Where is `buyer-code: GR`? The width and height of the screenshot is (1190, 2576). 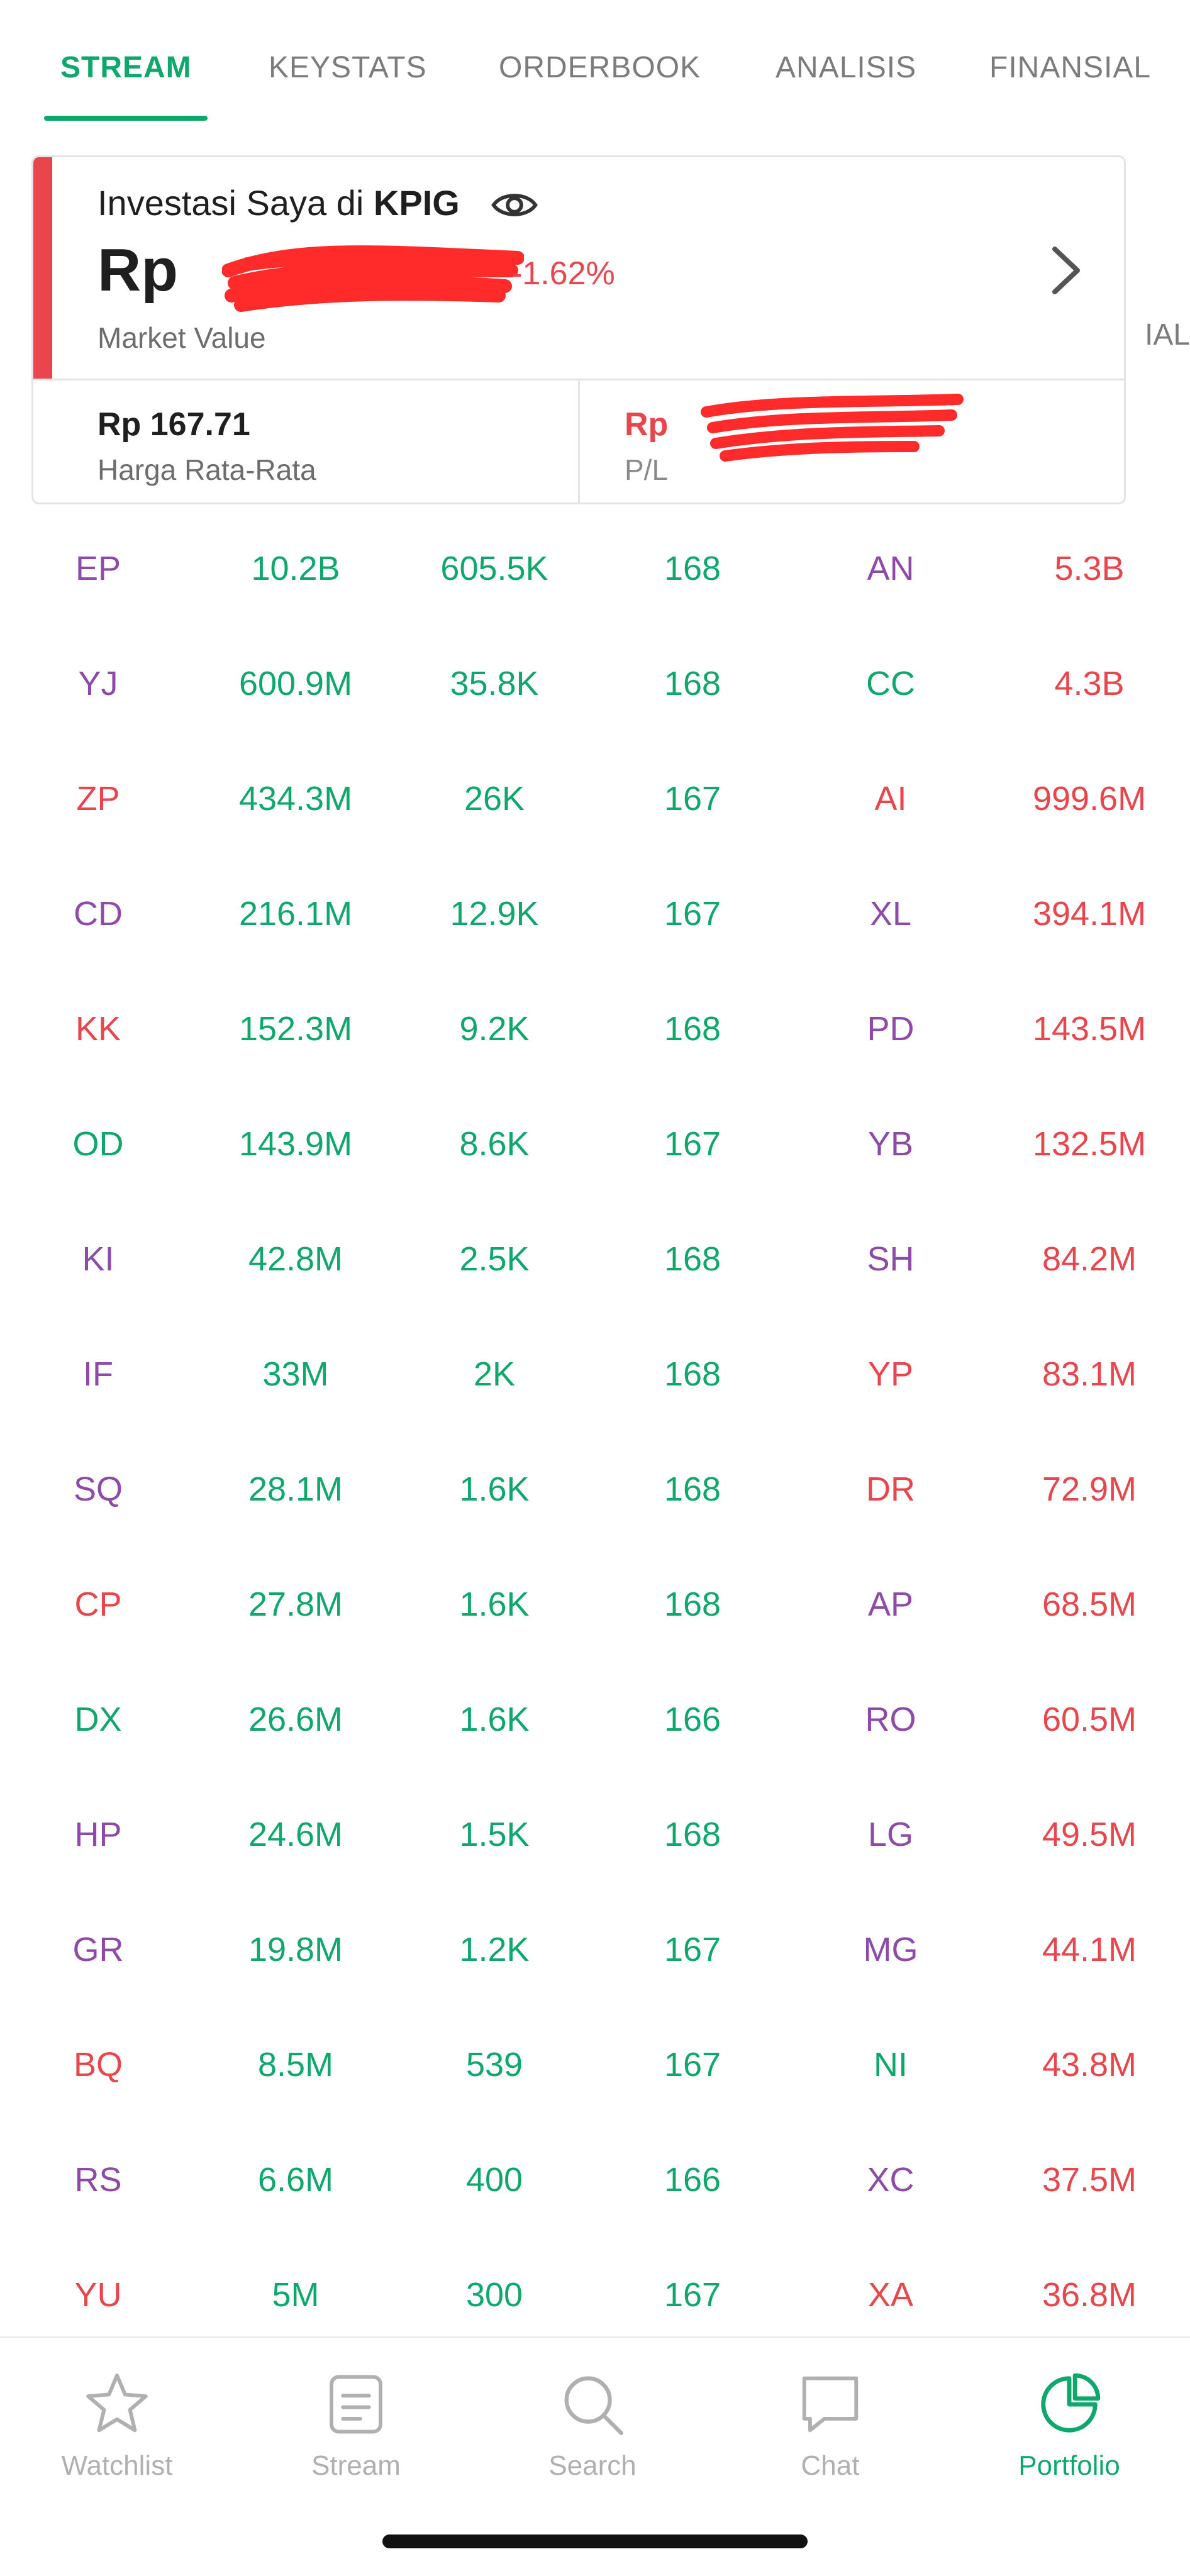
buyer-code: GR is located at coordinates (98, 1949).